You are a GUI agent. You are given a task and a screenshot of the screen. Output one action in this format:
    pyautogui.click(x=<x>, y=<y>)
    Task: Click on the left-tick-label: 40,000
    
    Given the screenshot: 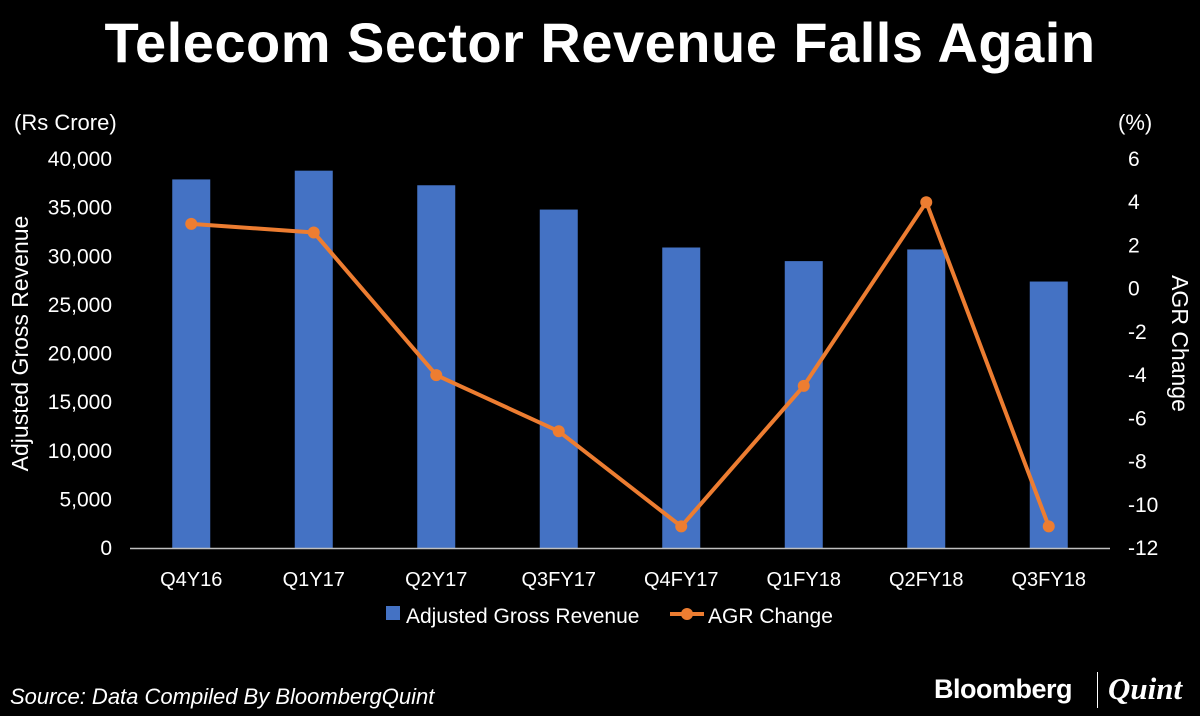 What is the action you would take?
    pyautogui.click(x=80, y=159)
    